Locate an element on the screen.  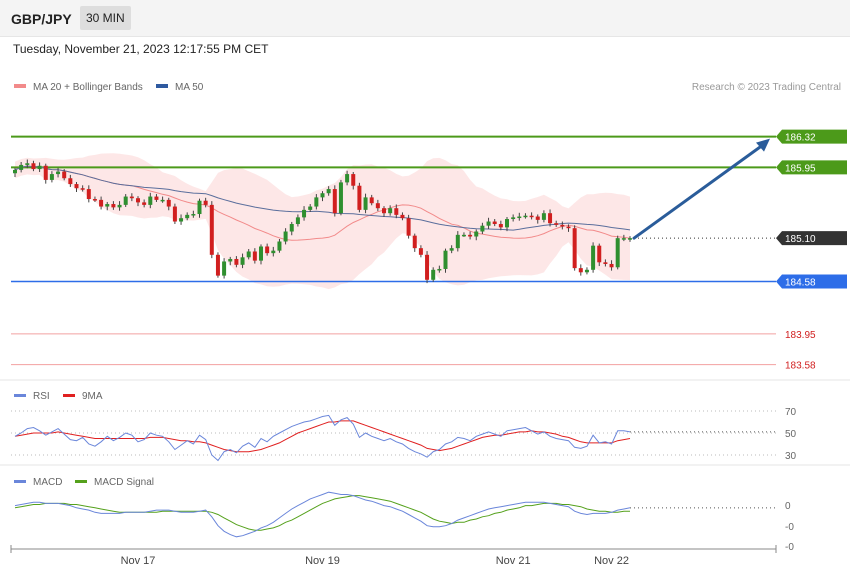
legend-ma20-label: MA 20 + Bollinger Bands is located at coordinates (88, 87).